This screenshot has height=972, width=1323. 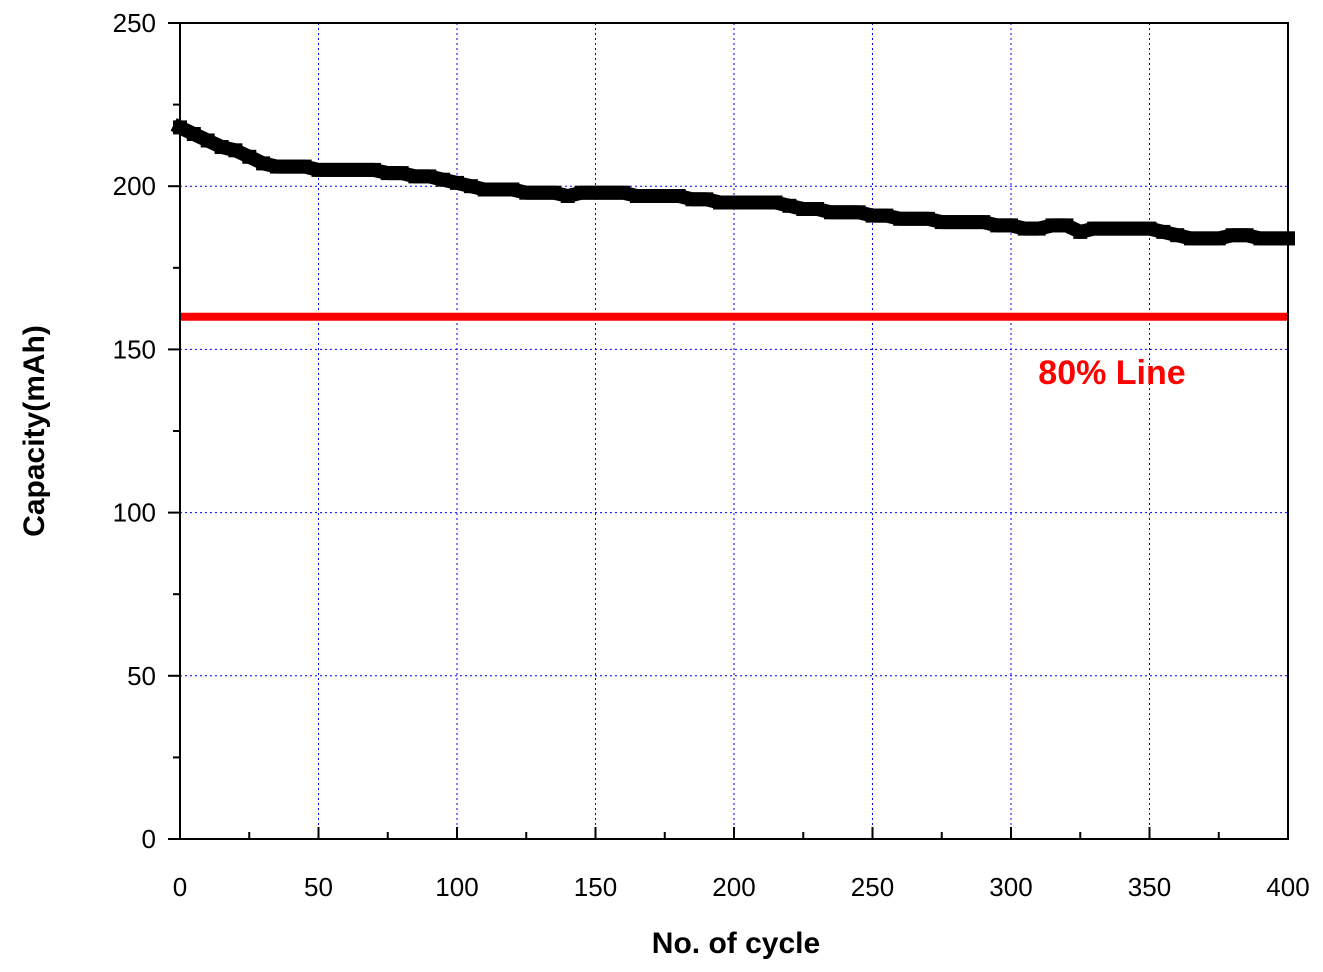 I want to click on x-tick-label: 250, so click(x=872, y=887).